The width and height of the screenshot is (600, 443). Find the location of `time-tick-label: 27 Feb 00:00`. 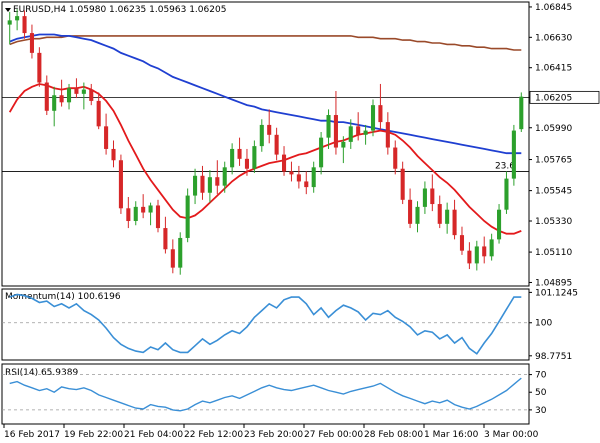

time-tick-label: 27 Feb 00:00 is located at coordinates (333, 435).